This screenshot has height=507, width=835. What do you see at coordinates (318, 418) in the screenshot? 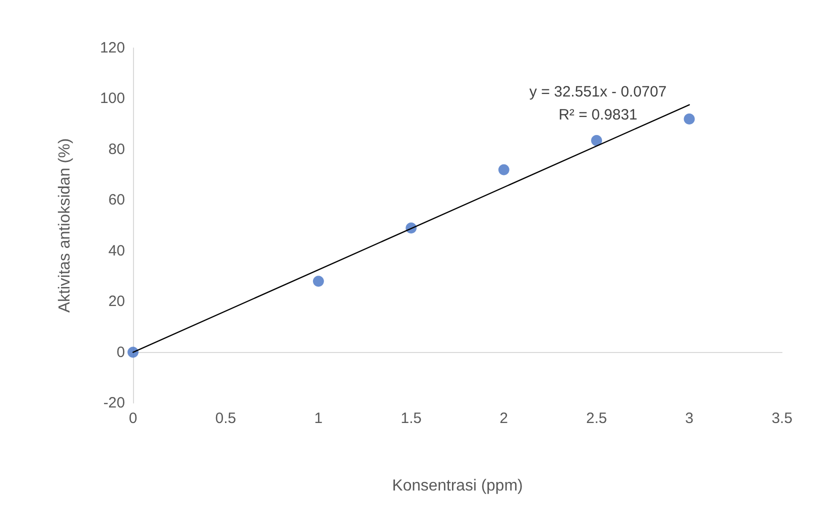
I see `x-tick-label: 1` at bounding box center [318, 418].